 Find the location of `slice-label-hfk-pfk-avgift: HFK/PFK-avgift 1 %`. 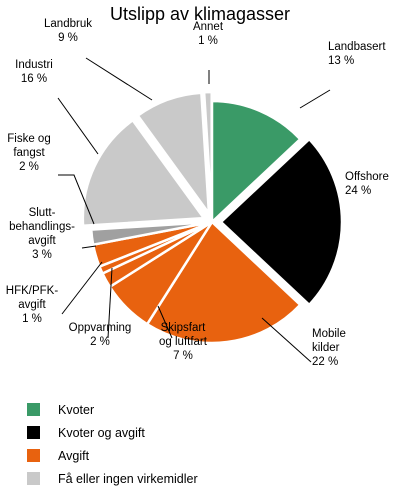

slice-label-hfk-pfk-avgift: HFK/PFK-avgift 1 % is located at coordinates (32, 305).